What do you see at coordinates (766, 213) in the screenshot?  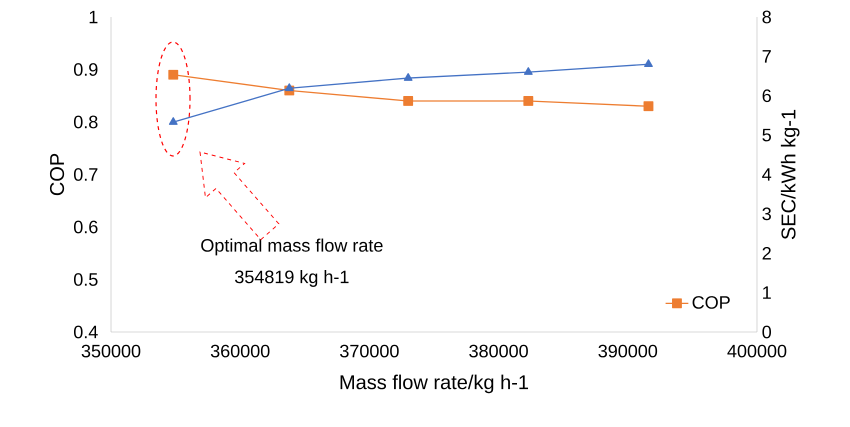 I see `y2-tick-label: 3` at bounding box center [766, 213].